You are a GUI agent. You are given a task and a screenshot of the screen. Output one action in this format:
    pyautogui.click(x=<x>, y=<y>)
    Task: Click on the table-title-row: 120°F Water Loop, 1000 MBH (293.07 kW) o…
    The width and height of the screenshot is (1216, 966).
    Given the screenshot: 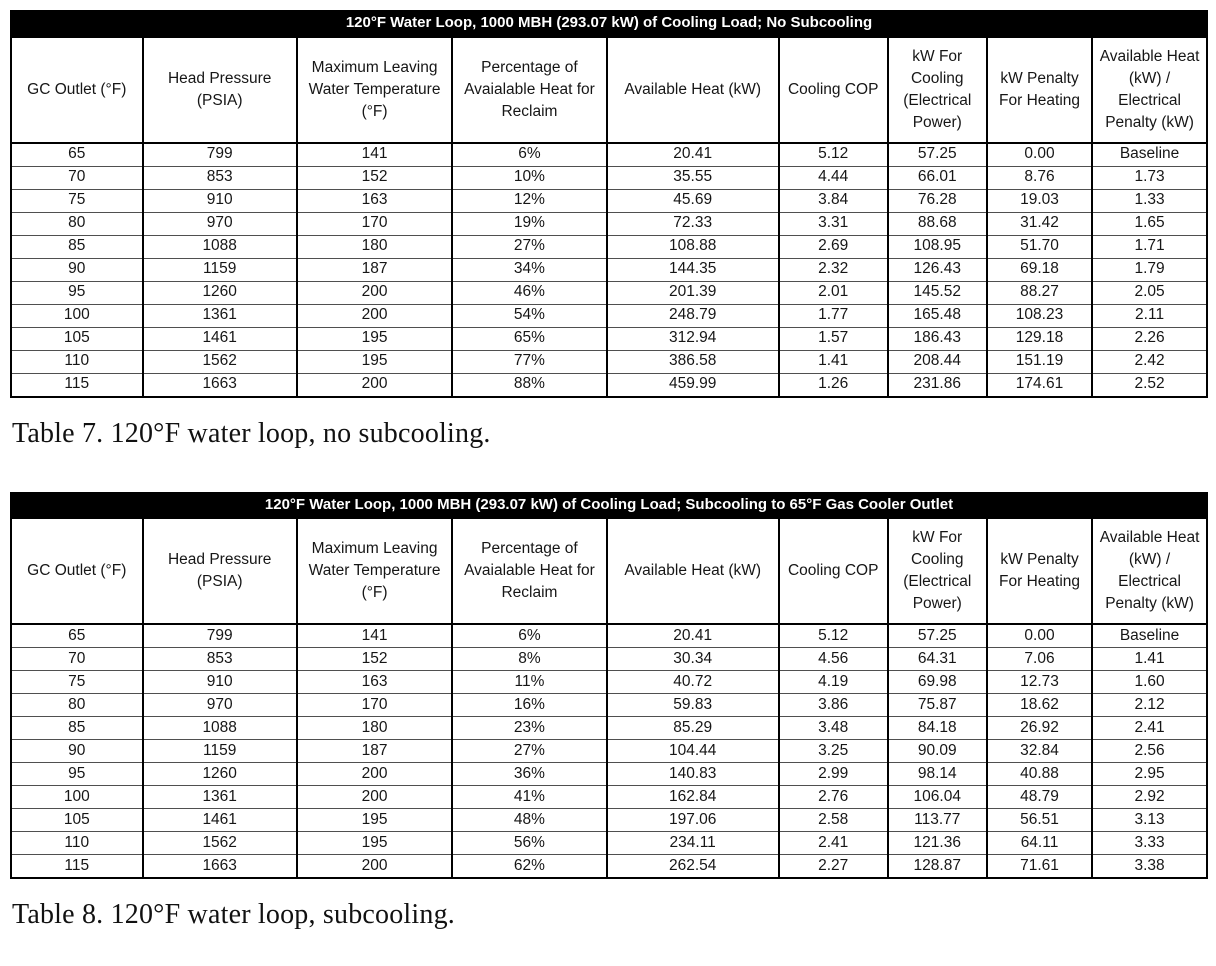 What is the action you would take?
    pyautogui.click(x=609, y=24)
    